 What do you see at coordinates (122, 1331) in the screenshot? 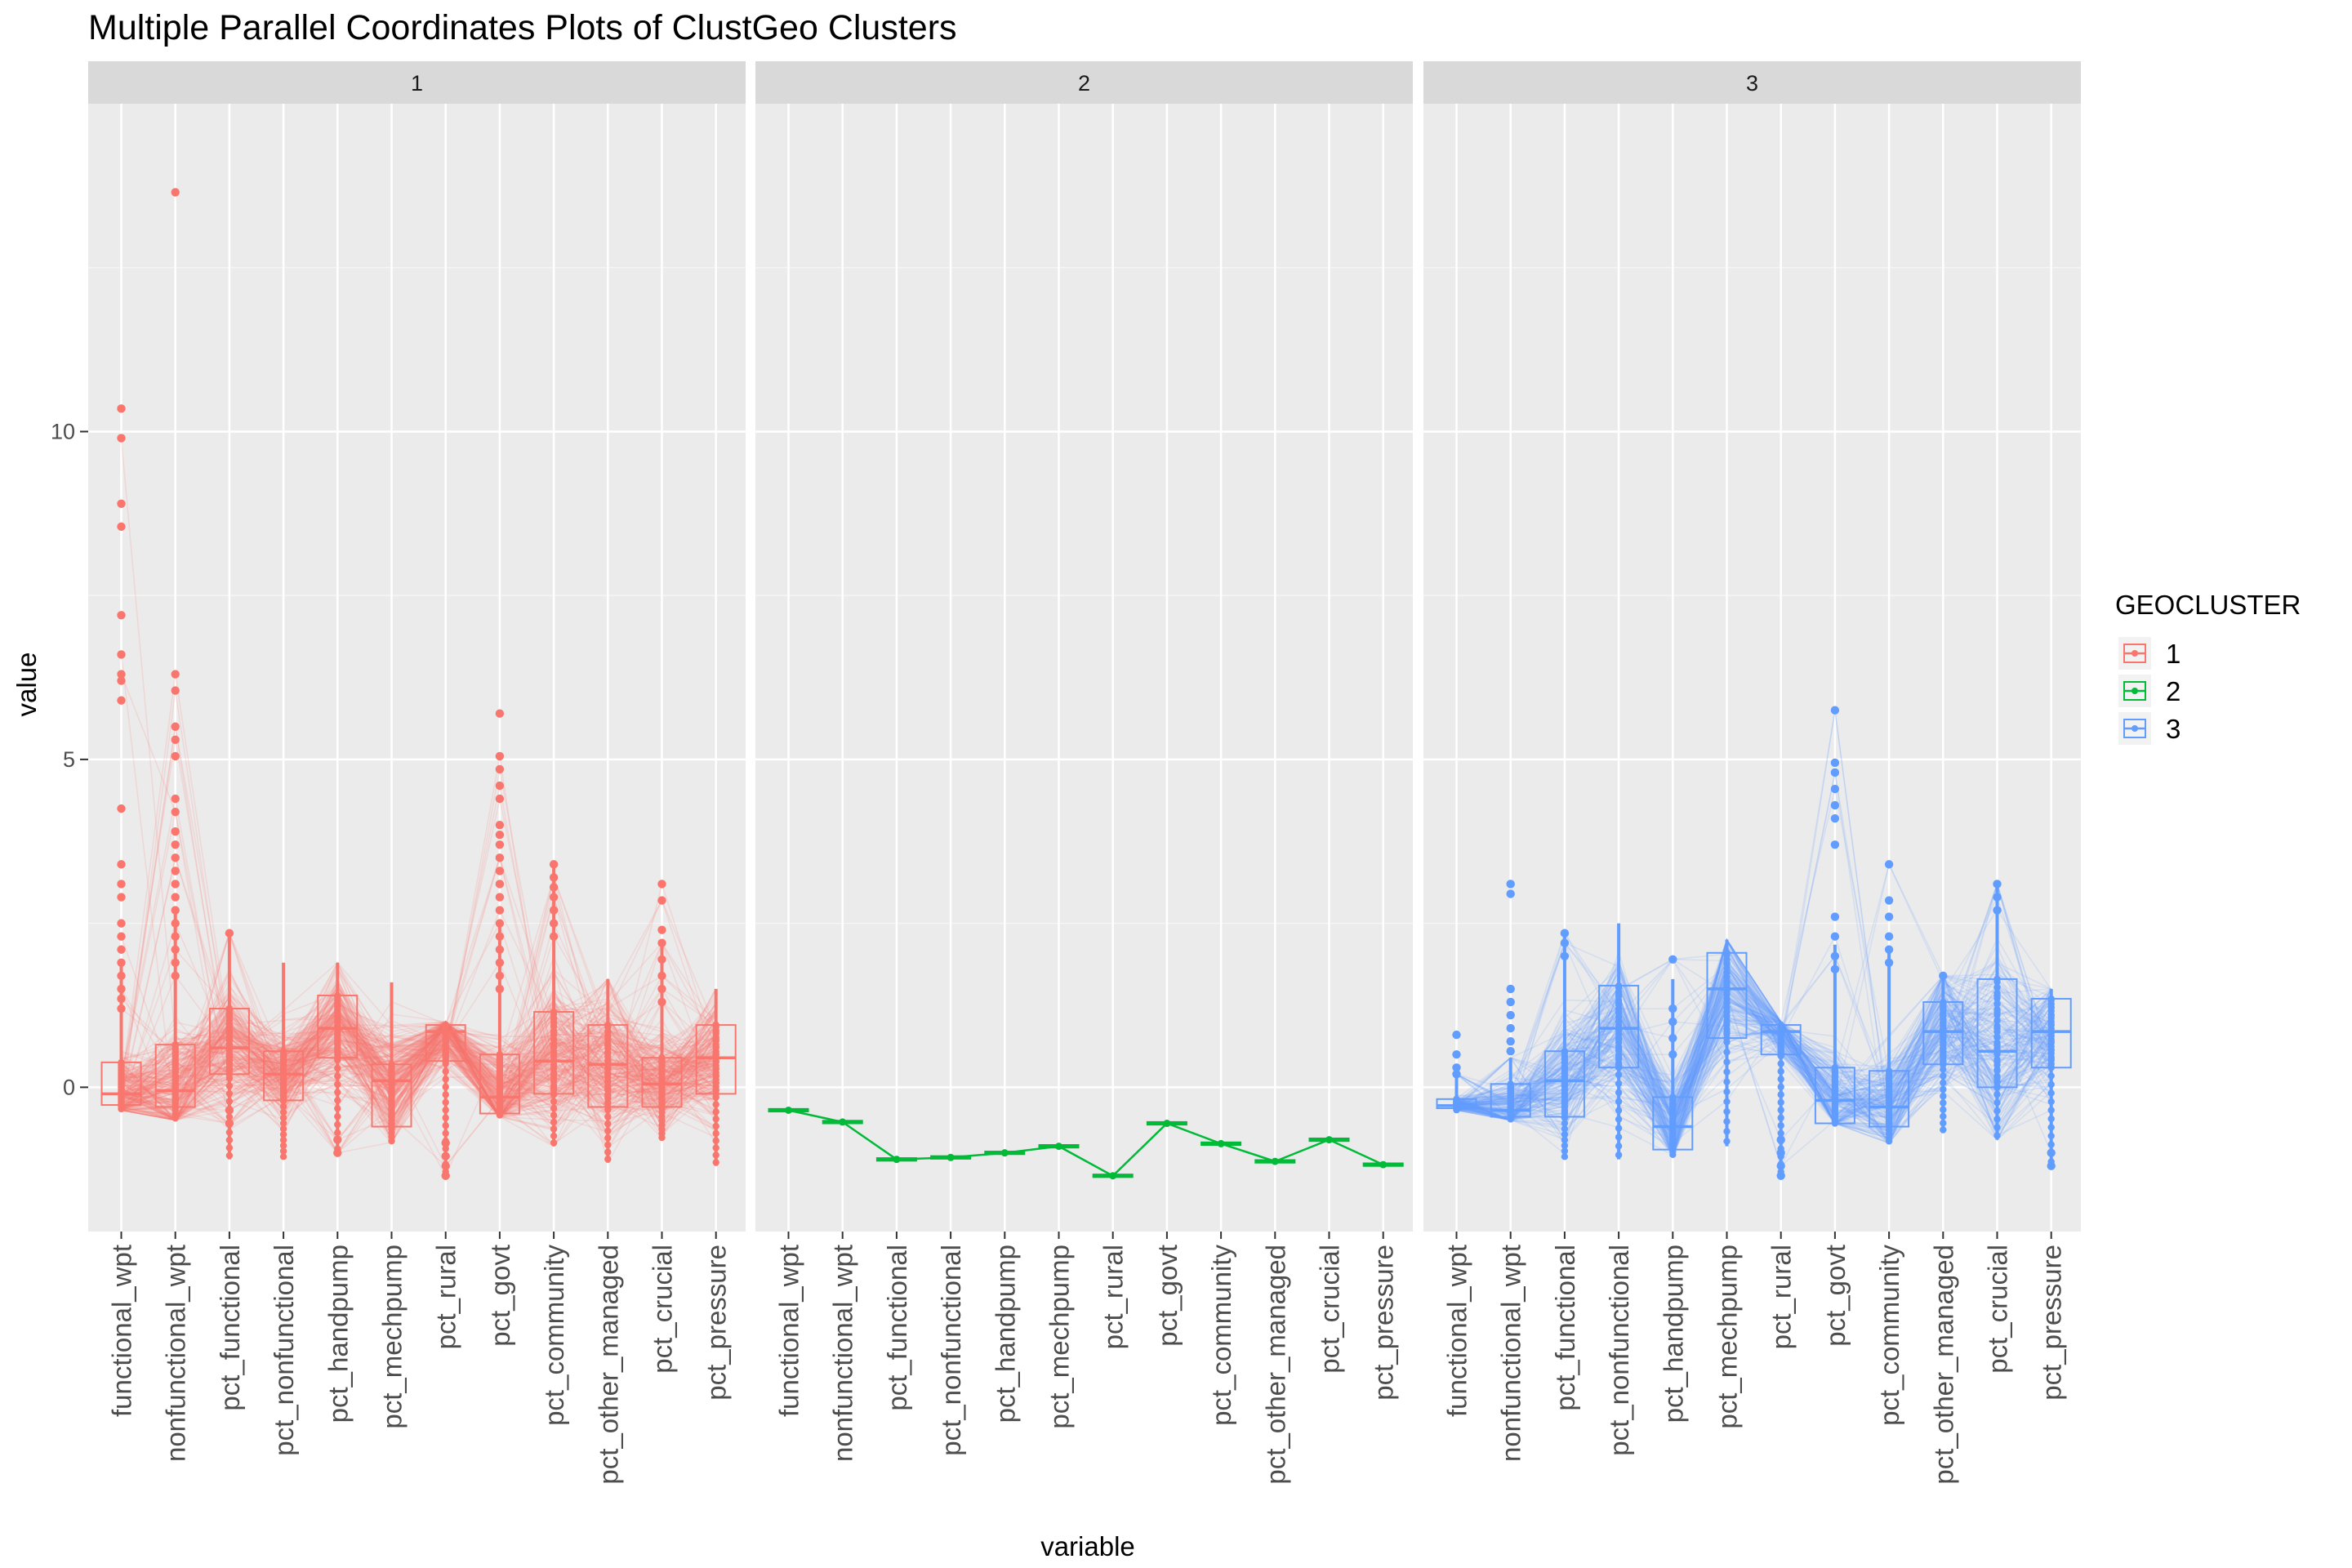
I see `x-tick-label: functional_wpt` at bounding box center [122, 1331].